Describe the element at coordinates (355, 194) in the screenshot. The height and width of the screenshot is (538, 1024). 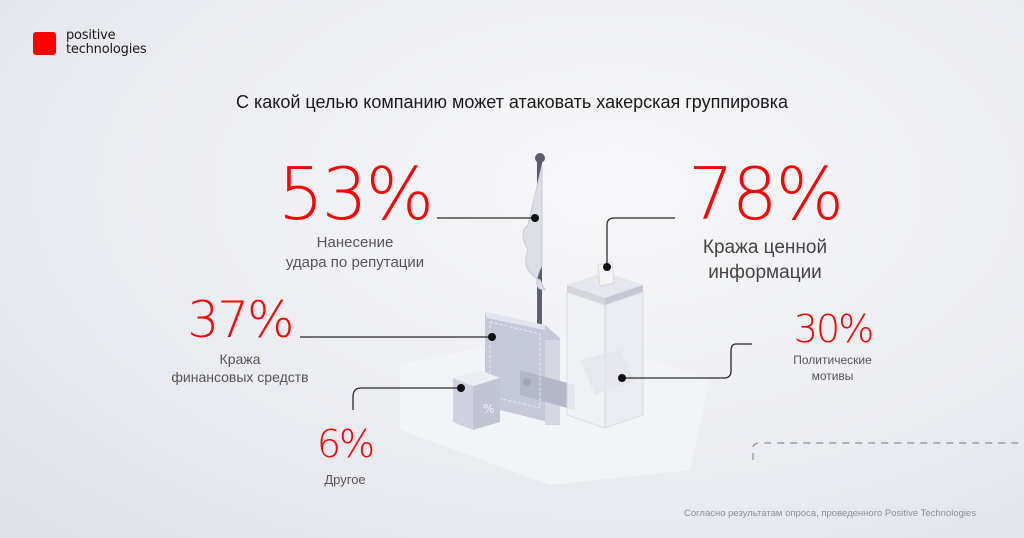
I see `stat-value-53: 53%` at that location.